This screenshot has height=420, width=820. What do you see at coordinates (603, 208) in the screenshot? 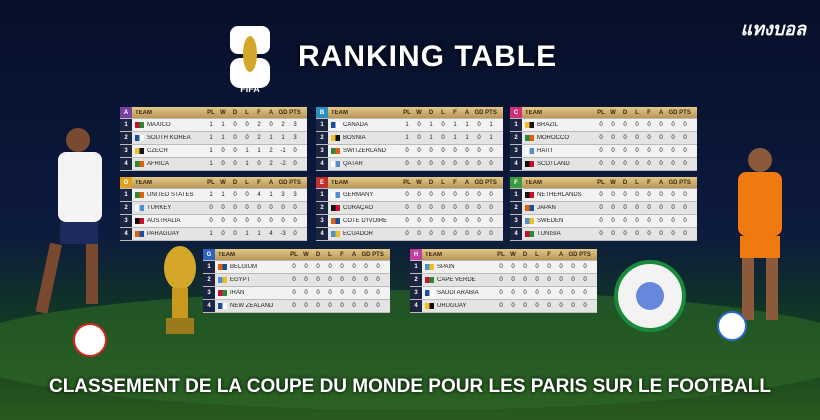
I see `team-row: 2 JAPAN 0 0 0 0 0 0 0 0` at bounding box center [603, 208].